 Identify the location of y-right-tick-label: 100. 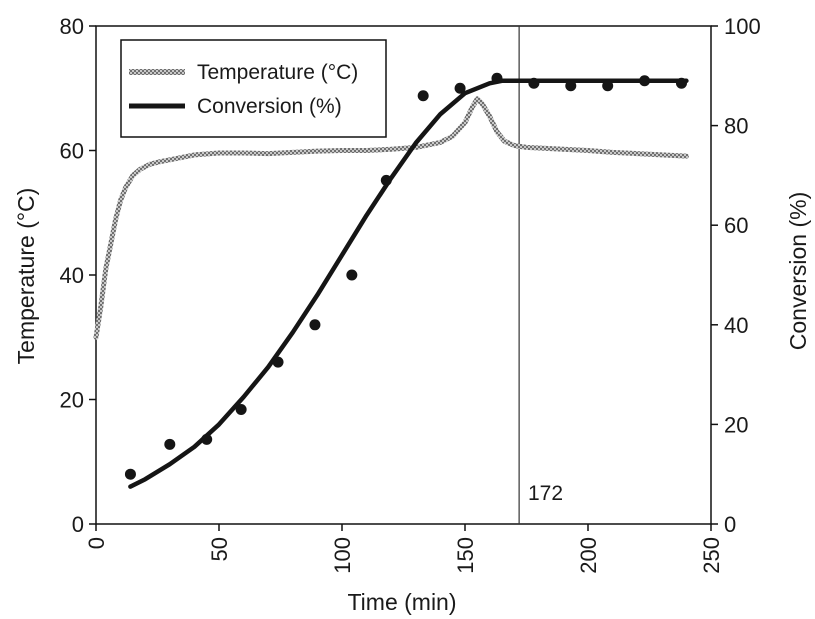
(742, 26).